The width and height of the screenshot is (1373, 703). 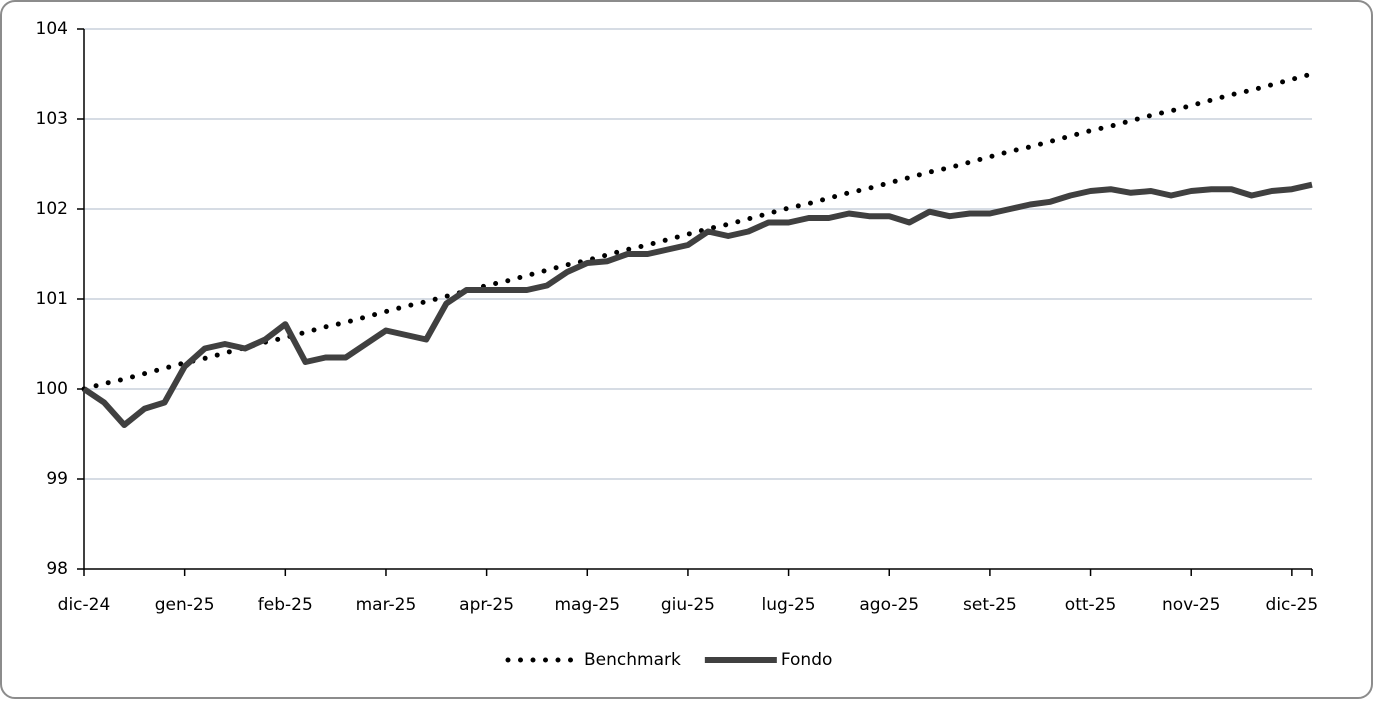 What do you see at coordinates (889, 605) in the screenshot?
I see `x-tick-label: ago-25` at bounding box center [889, 605].